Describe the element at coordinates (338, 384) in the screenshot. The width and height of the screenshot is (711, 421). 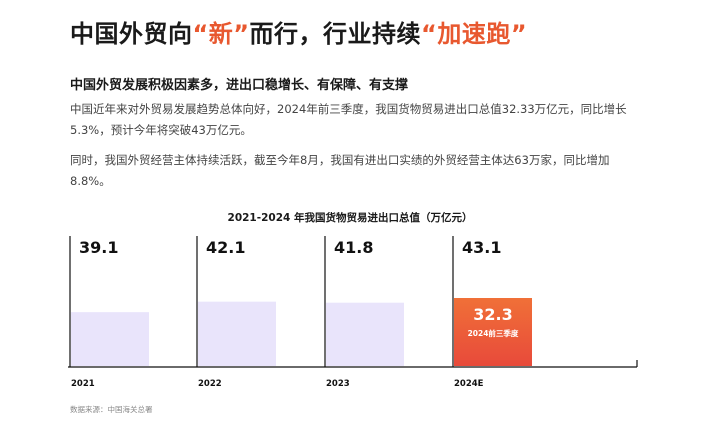
I see `category-label-2023: 2023` at that location.